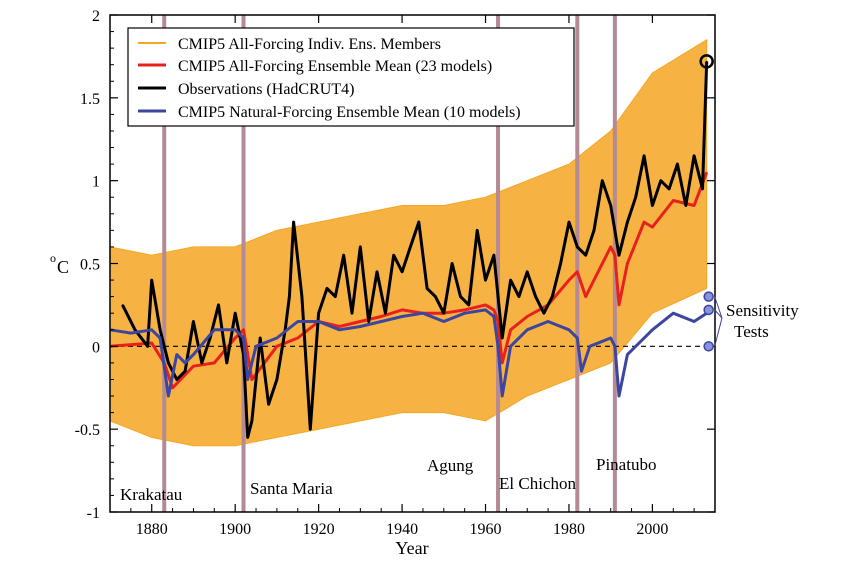  What do you see at coordinates (652, 529) in the screenshot?
I see `x-tick-label: 2000` at bounding box center [652, 529].